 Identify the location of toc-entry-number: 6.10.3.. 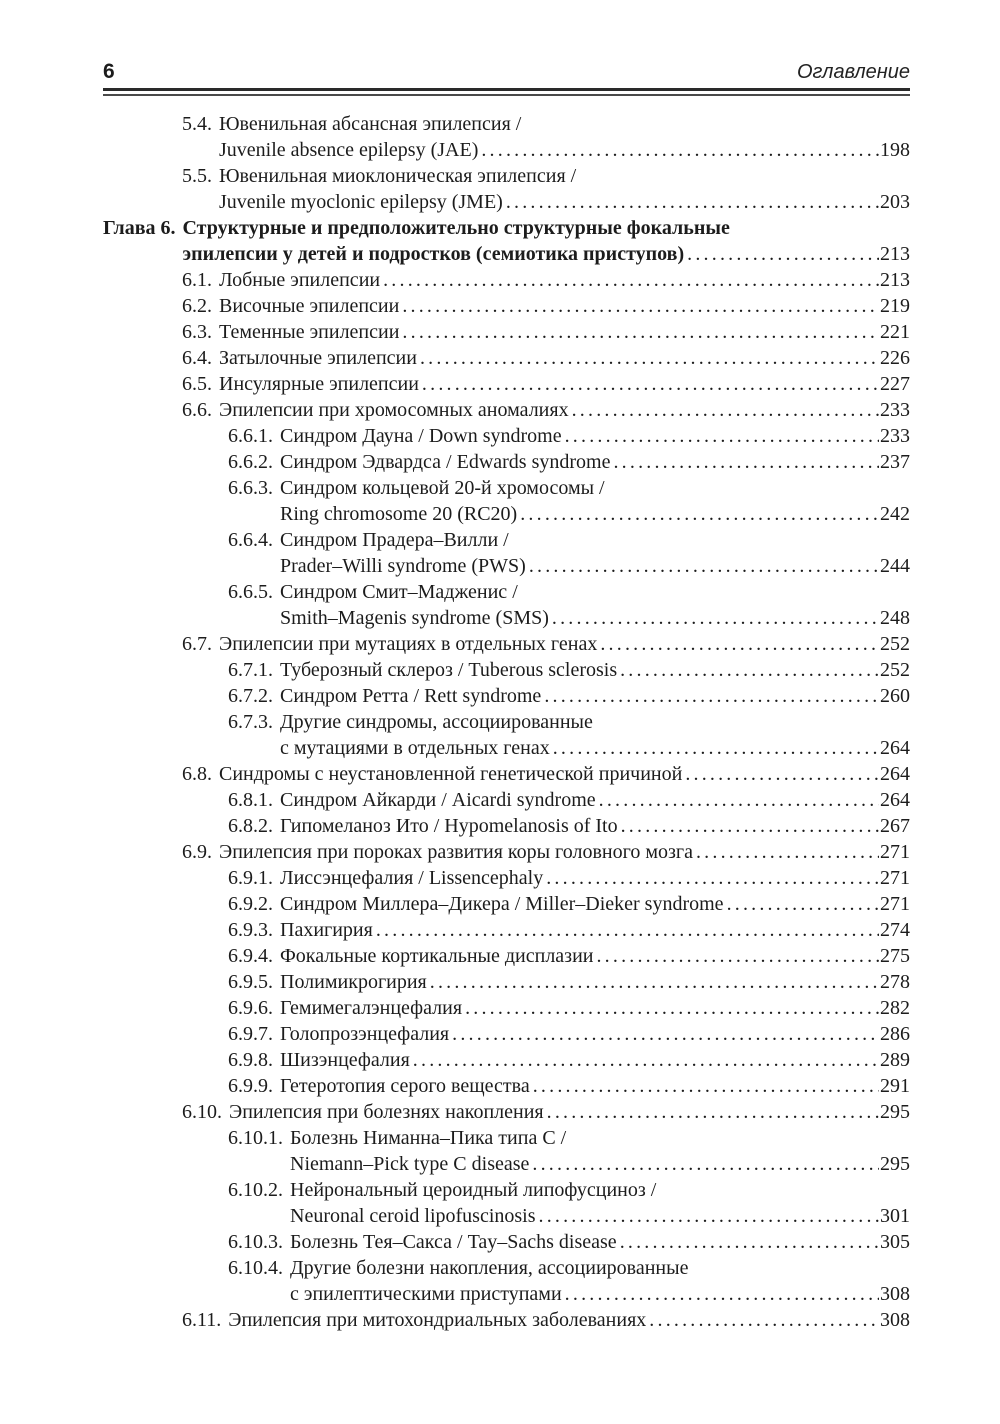
(255, 1242).